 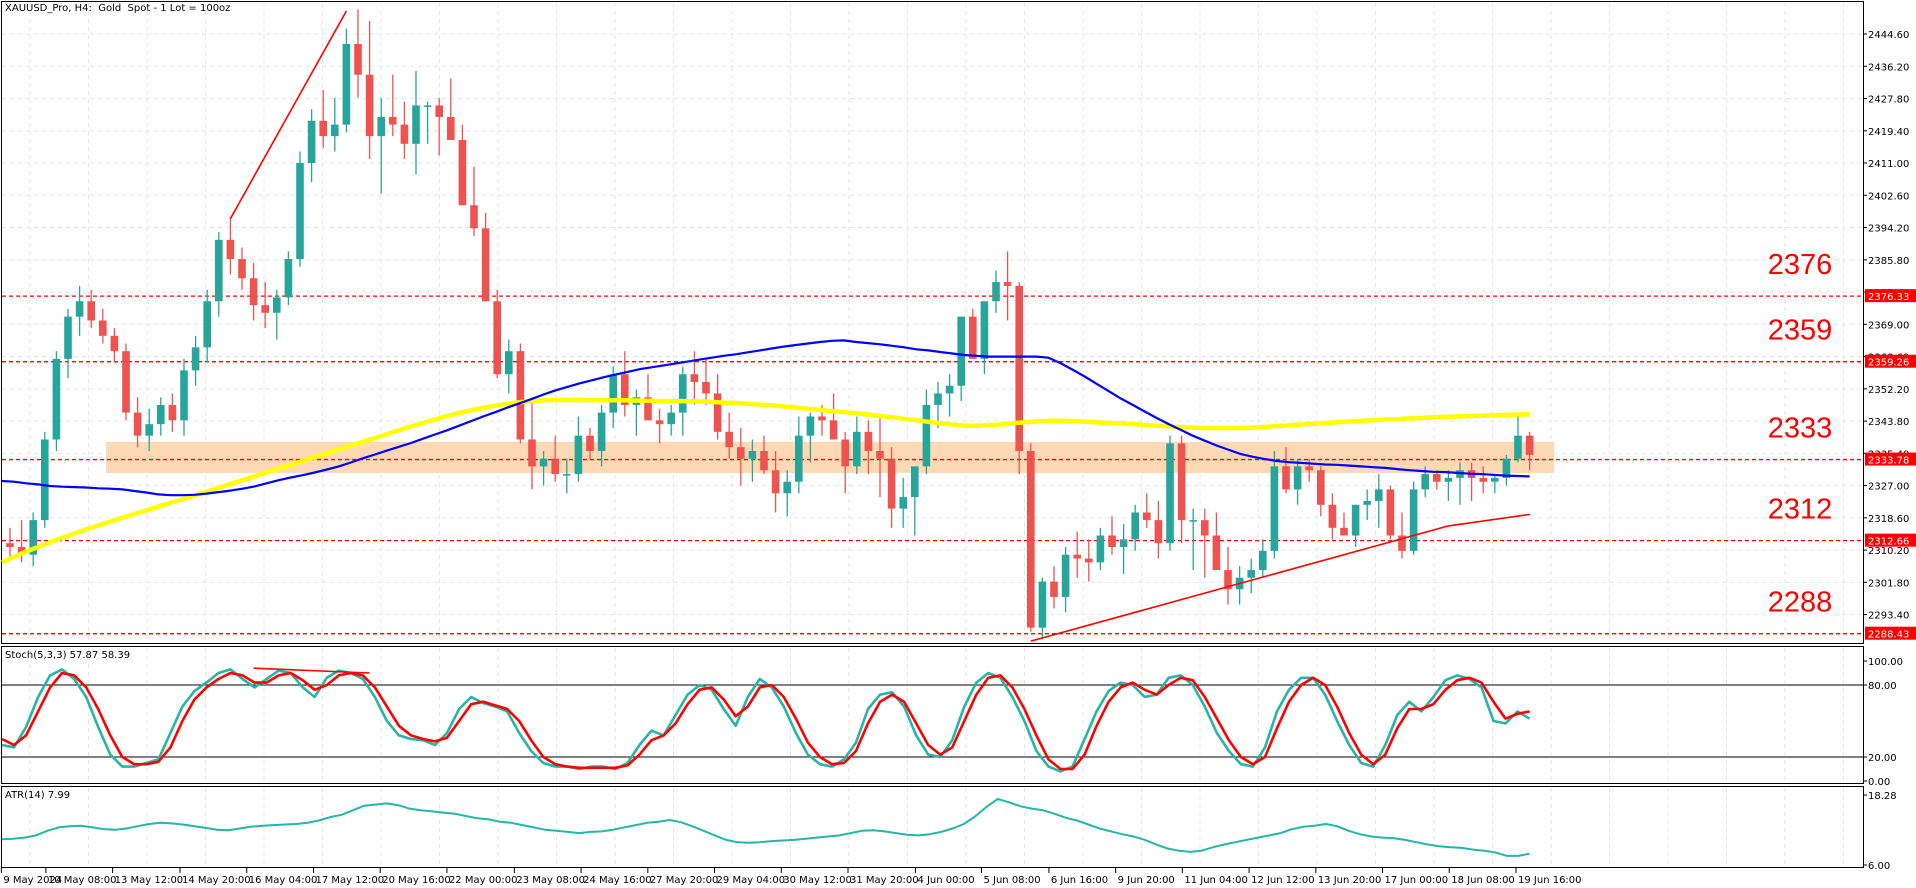 I want to click on trendline-support-trendline, so click(x=1239, y=583).